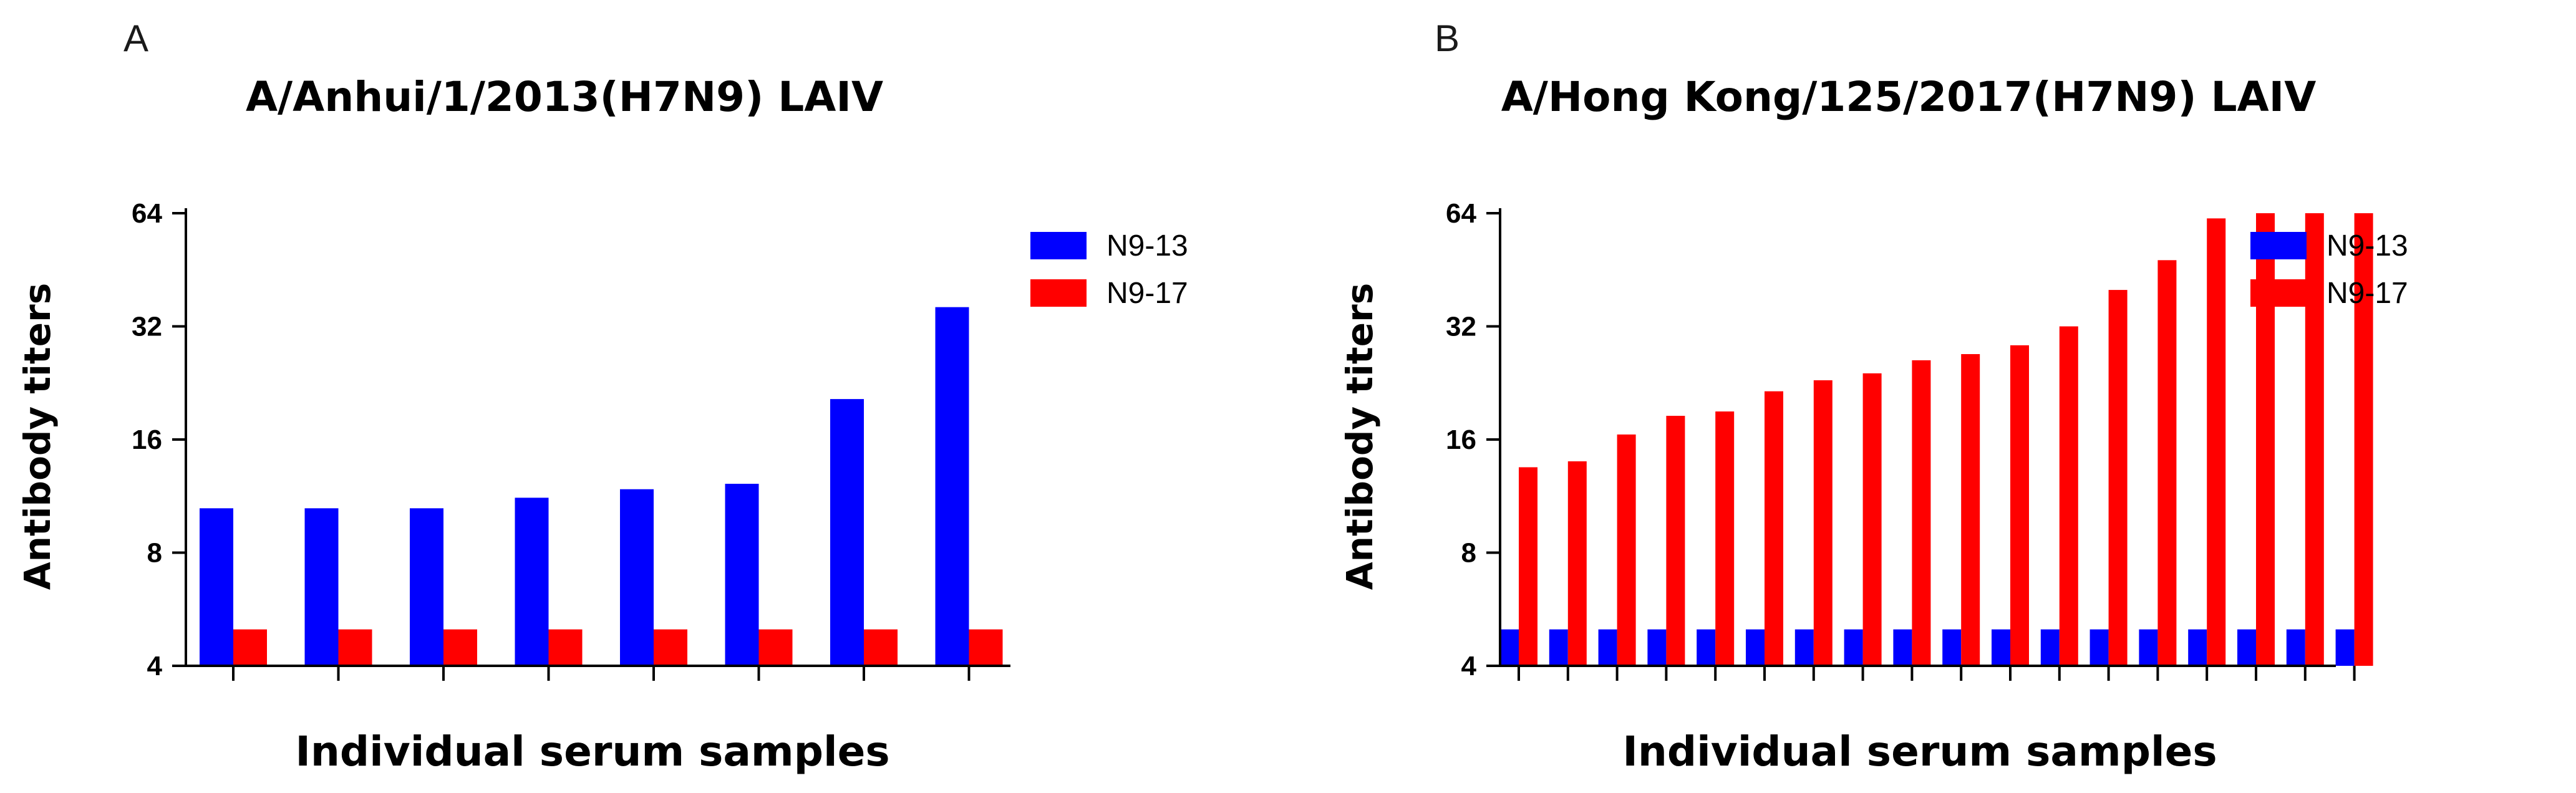 The height and width of the screenshot is (793, 2576). Describe the element at coordinates (1109, 269) in the screenshot. I see `legend-a: N9-13 N9-17` at that location.